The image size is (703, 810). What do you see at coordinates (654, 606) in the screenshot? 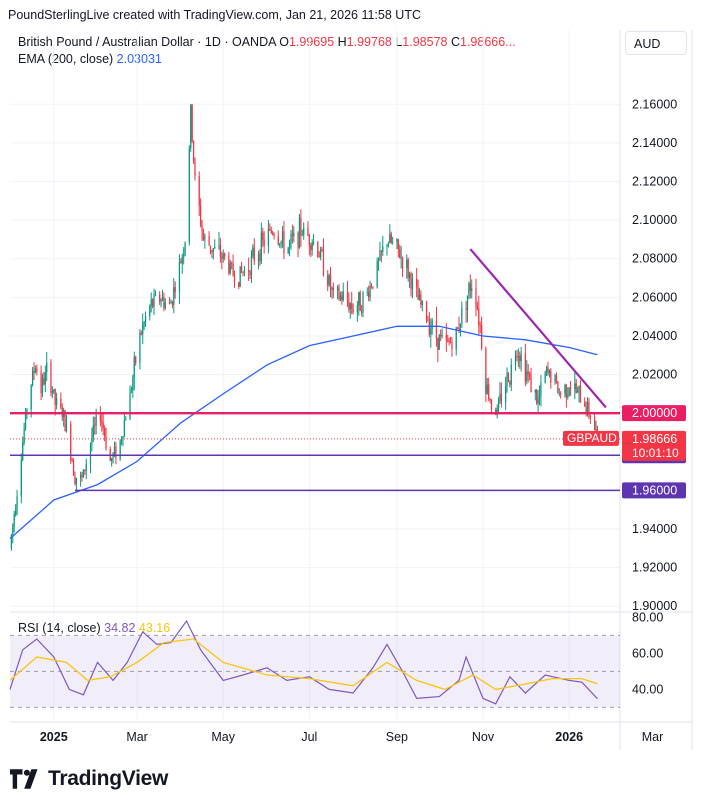
I see `price-tick-label: 1.90000` at bounding box center [654, 606].